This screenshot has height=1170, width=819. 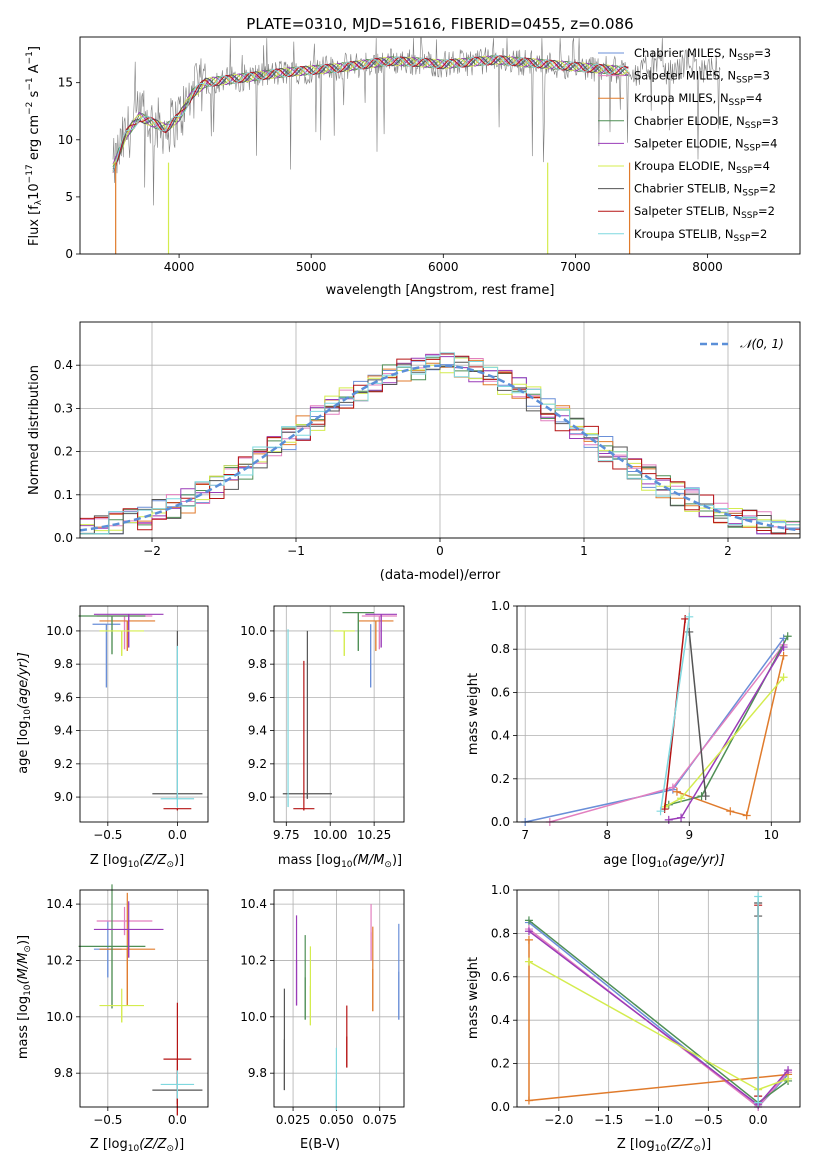 What do you see at coordinates (707, 267) in the screenshot?
I see `spectrum-xtick-label: 8000` at bounding box center [707, 267].